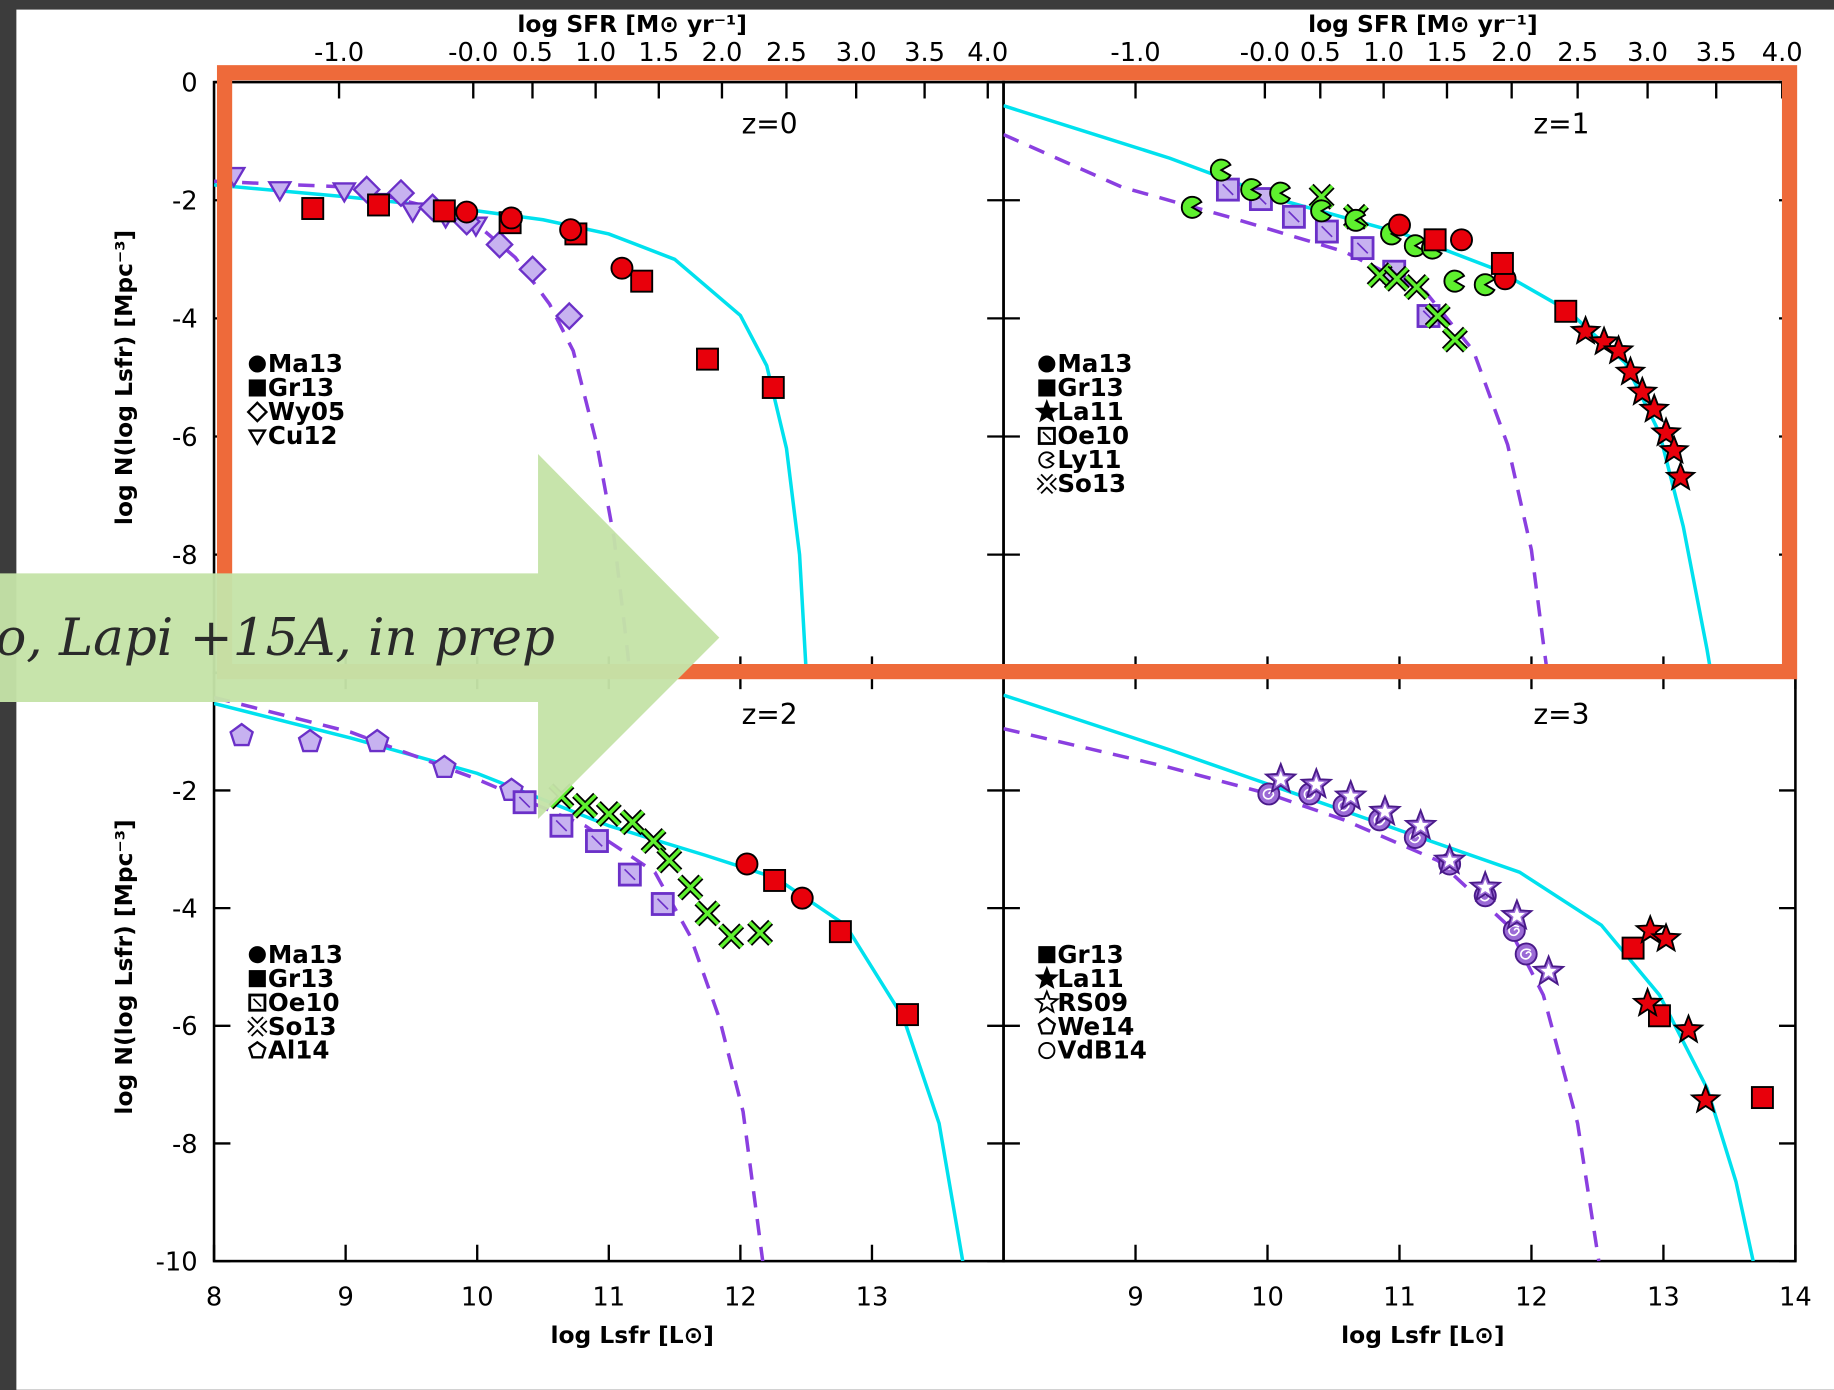 The width and height of the screenshot is (1834, 1390). What do you see at coordinates (608, 1298) in the screenshot?
I see `x-tick-label: 11` at bounding box center [608, 1298].